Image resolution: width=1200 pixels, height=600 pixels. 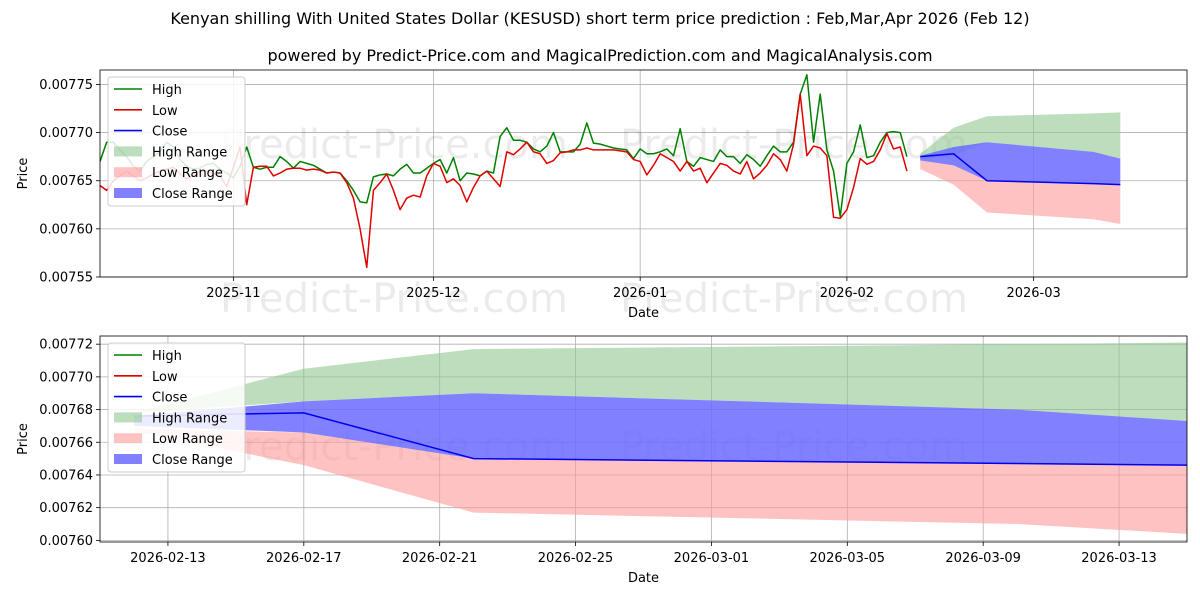 I want to click on x-tick-label: 2026-02-13, so click(x=168, y=558).